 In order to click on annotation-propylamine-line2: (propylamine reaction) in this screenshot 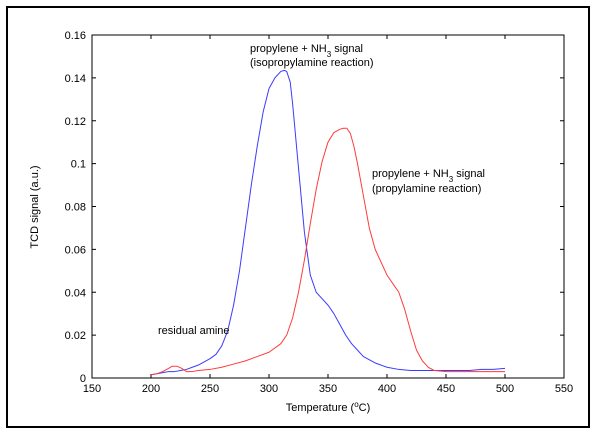, I will do `click(426, 189)`.